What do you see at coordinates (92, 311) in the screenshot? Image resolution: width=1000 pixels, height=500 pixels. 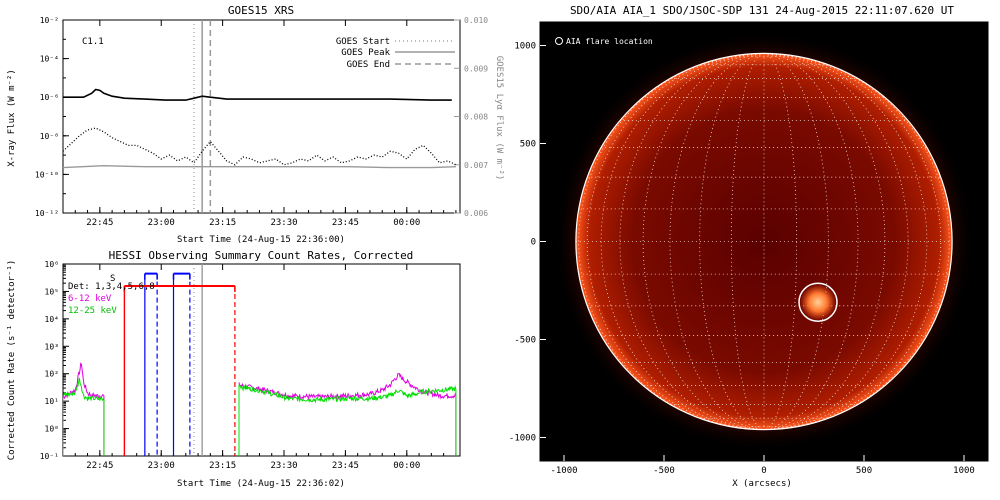 I see `hessi-legend-12-25: 12-25 keV` at bounding box center [92, 311].